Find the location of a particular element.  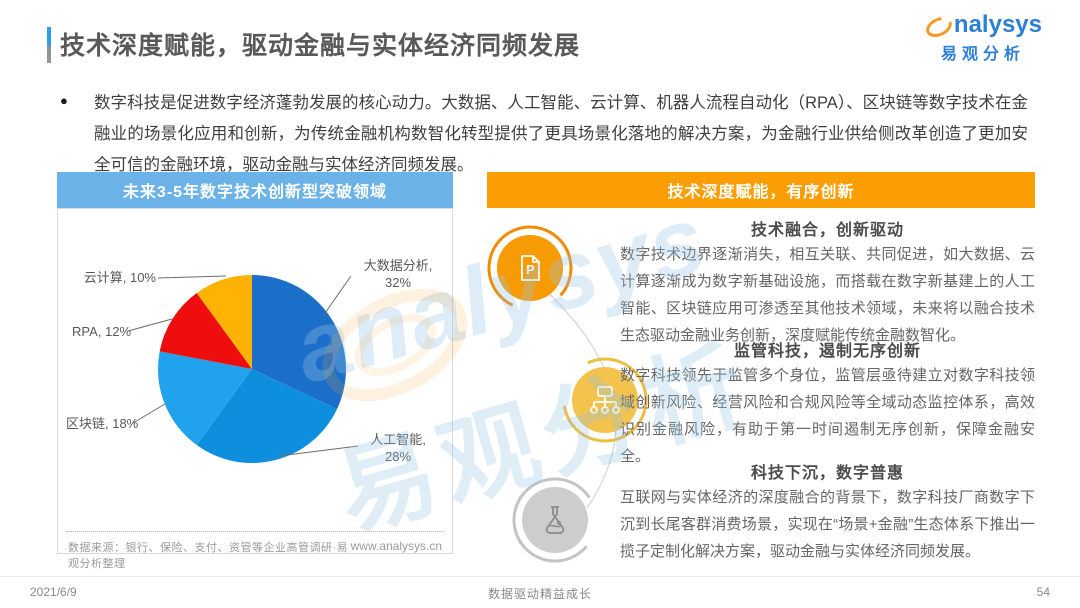

svg-text: P is located at coordinates (530, 269).